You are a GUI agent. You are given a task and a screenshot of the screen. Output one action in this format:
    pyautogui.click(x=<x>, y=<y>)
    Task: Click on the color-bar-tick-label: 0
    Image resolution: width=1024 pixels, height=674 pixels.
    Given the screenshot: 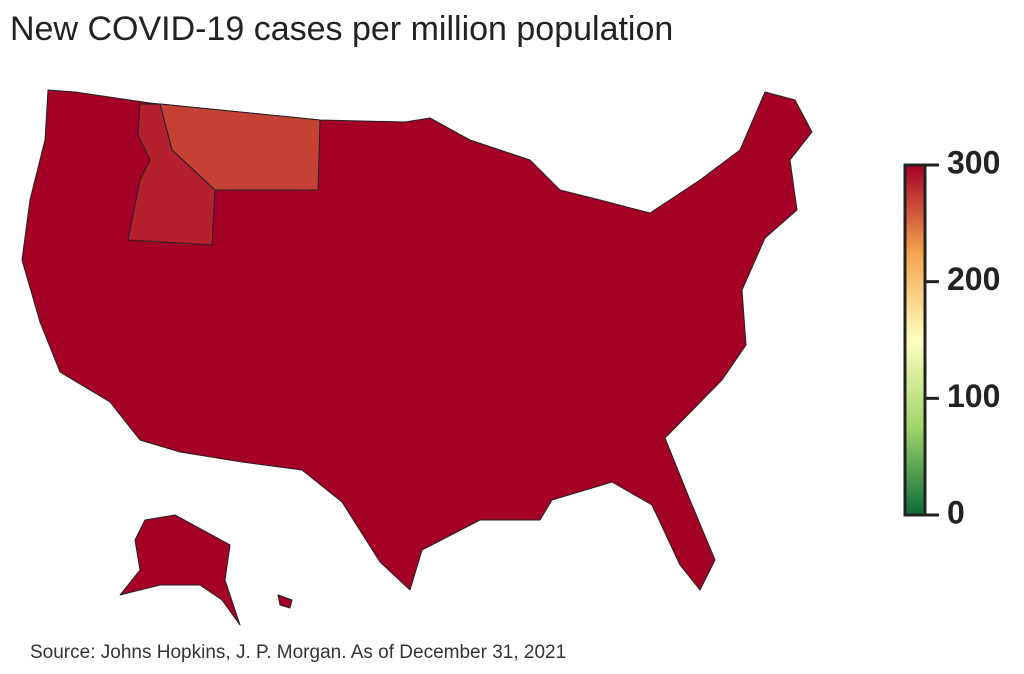 What is the action you would take?
    pyautogui.click(x=956, y=512)
    